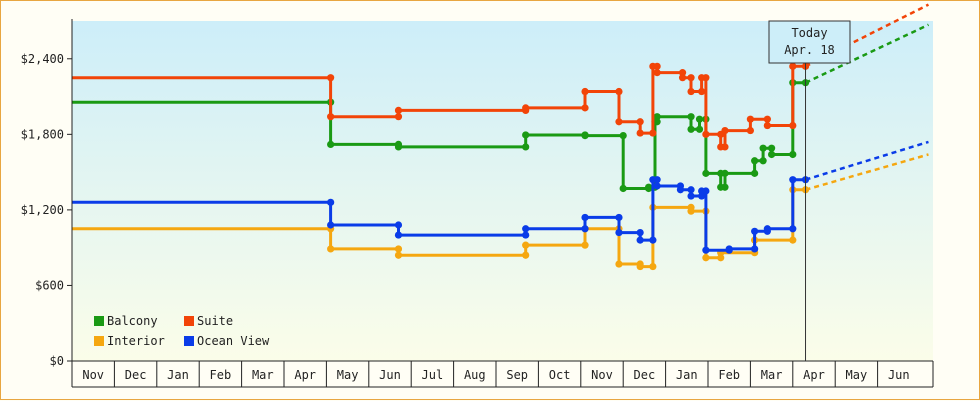  What do you see at coordinates (221, 375) in the screenshot?
I see `x-tick-label: Feb` at bounding box center [221, 375].